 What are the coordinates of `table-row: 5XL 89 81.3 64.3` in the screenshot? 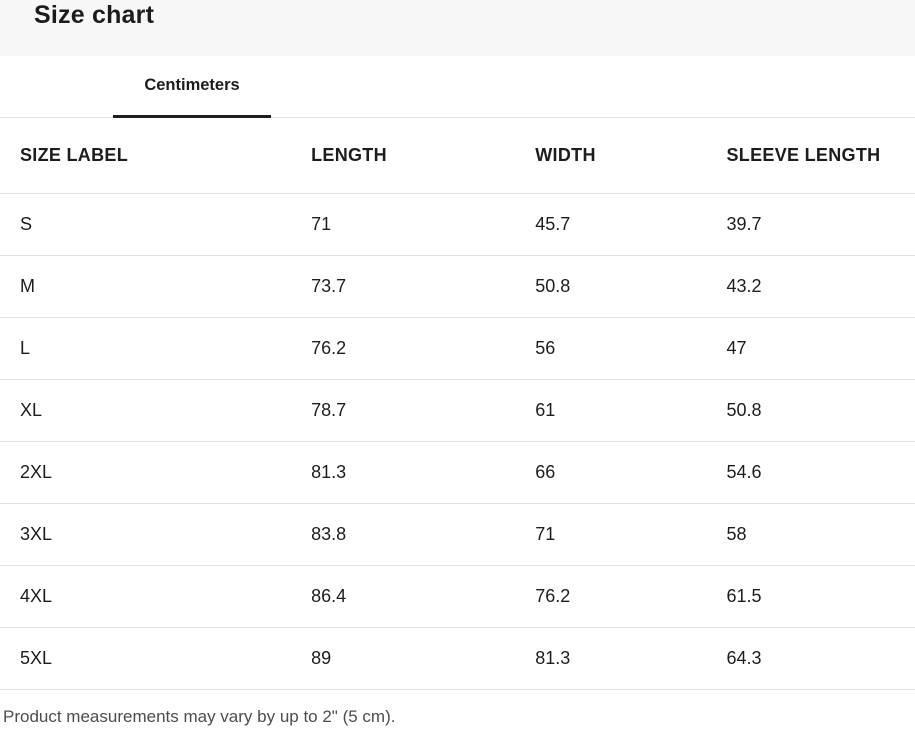 It's located at (457, 658).